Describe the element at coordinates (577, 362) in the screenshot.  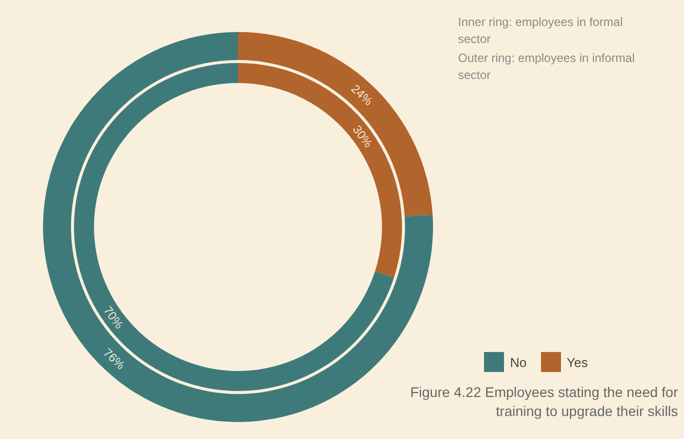
I see `legend-label: Yes` at that location.